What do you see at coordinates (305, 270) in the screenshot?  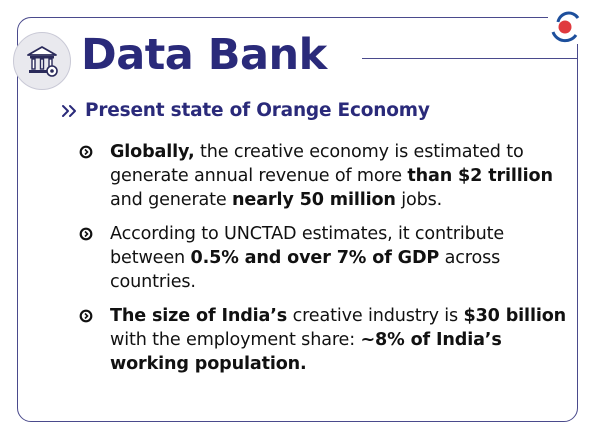 I see `item-text: across countries.` at bounding box center [305, 270].